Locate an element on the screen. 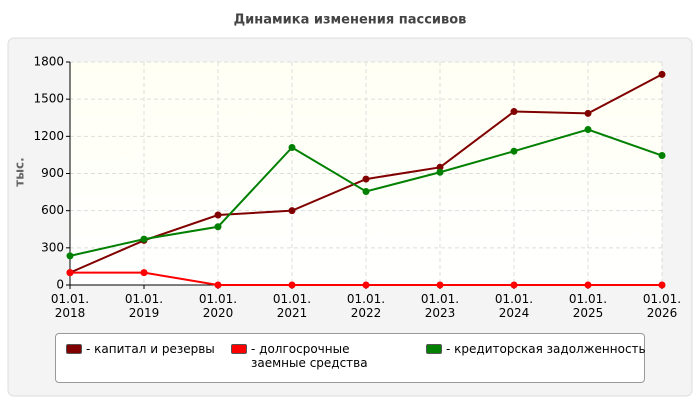 The height and width of the screenshot is (400, 700). x-tick-label: 01.01. 2018 is located at coordinates (70, 306).